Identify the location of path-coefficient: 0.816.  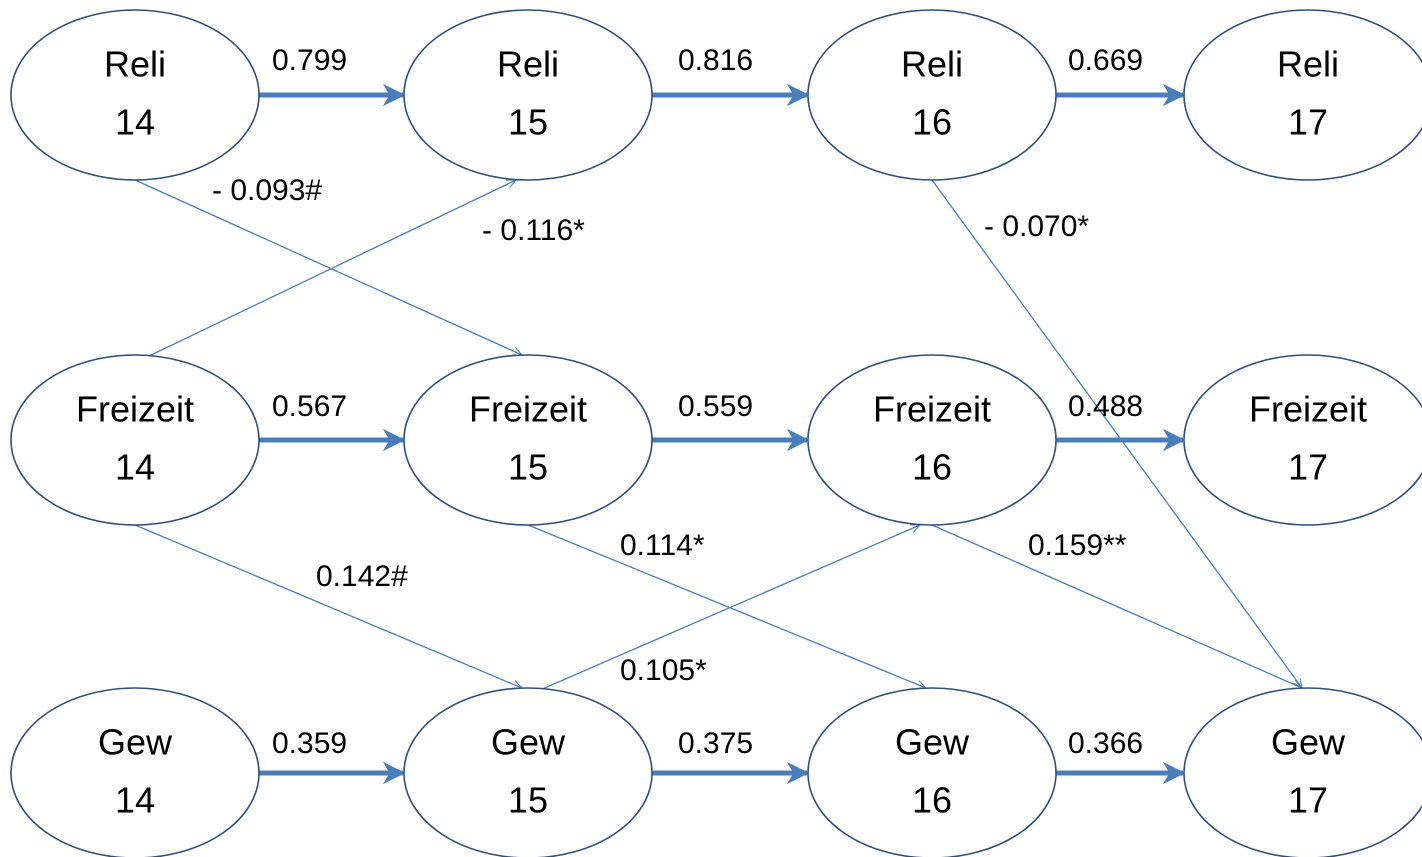
(715, 60).